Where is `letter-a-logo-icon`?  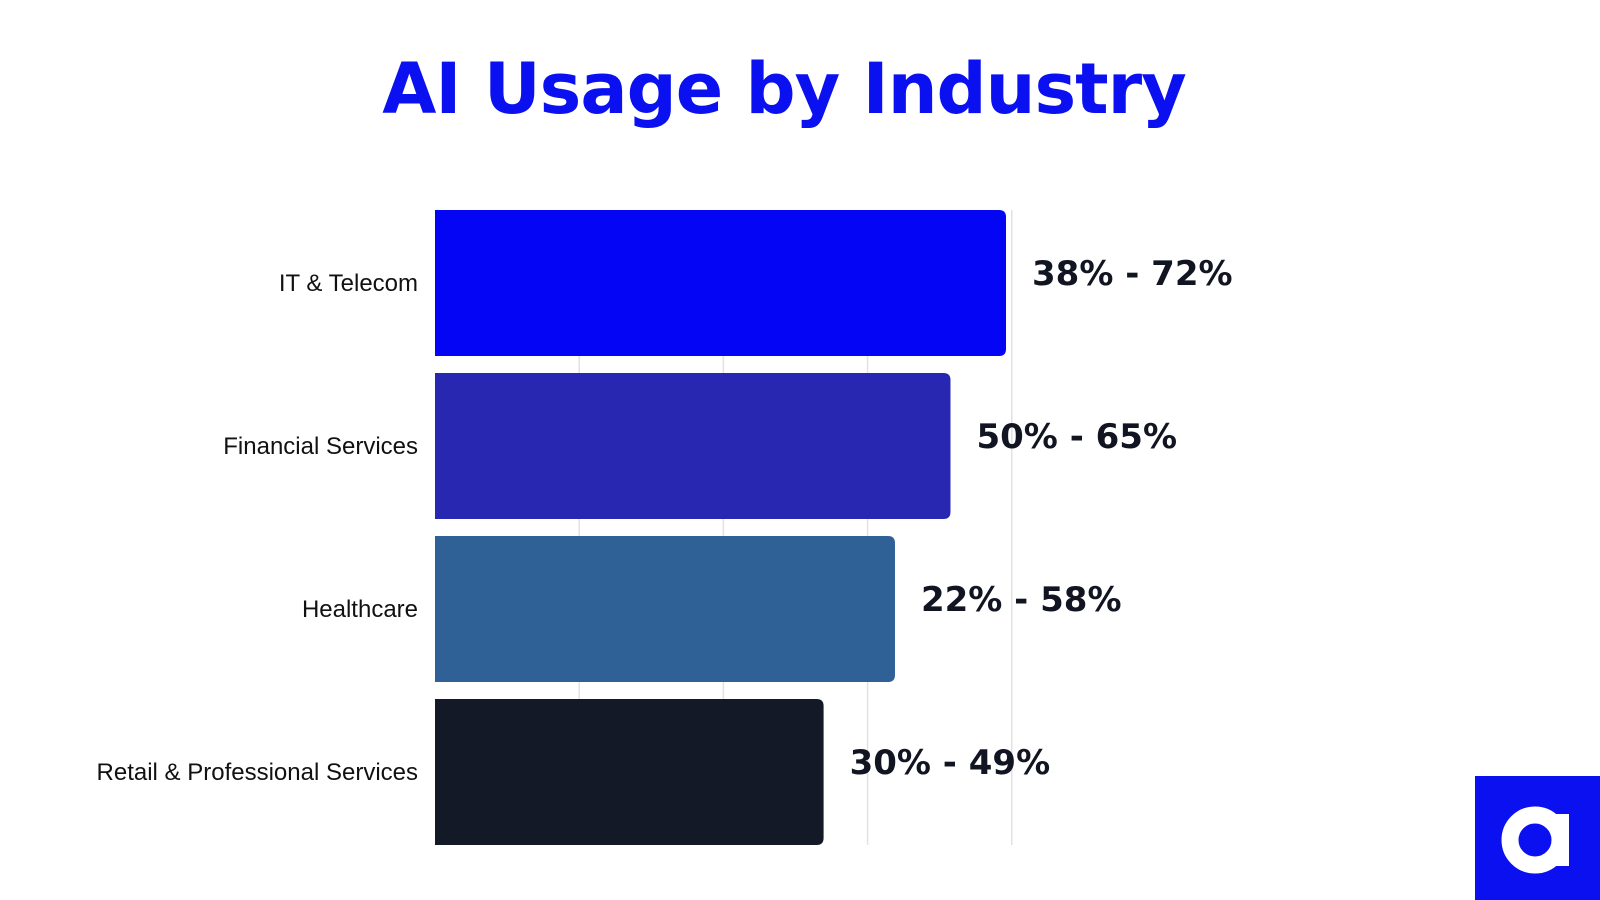 letter-a-logo-icon is located at coordinates (1535, 840).